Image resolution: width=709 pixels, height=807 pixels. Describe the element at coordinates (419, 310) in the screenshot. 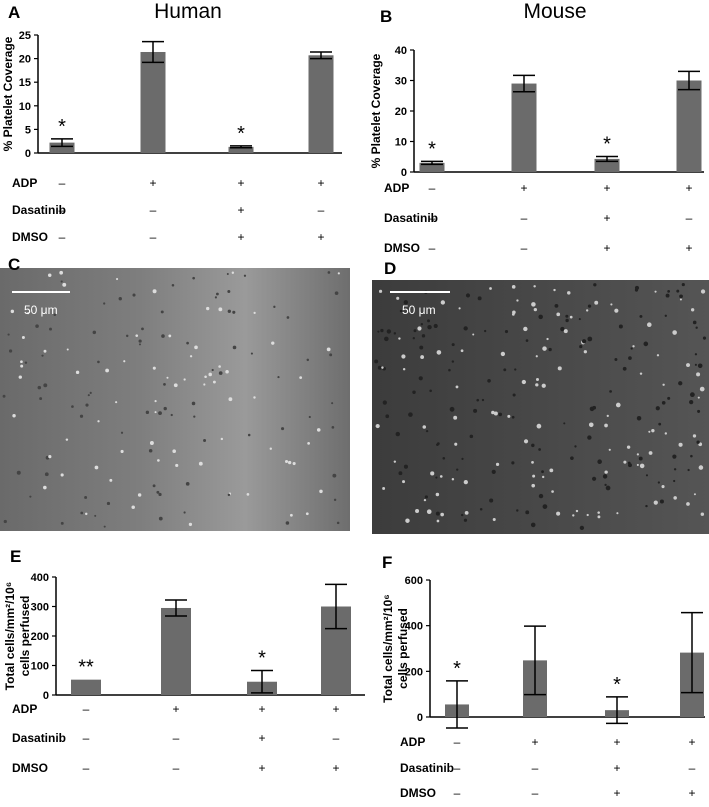

I see `scale-label: 50 μm` at that location.